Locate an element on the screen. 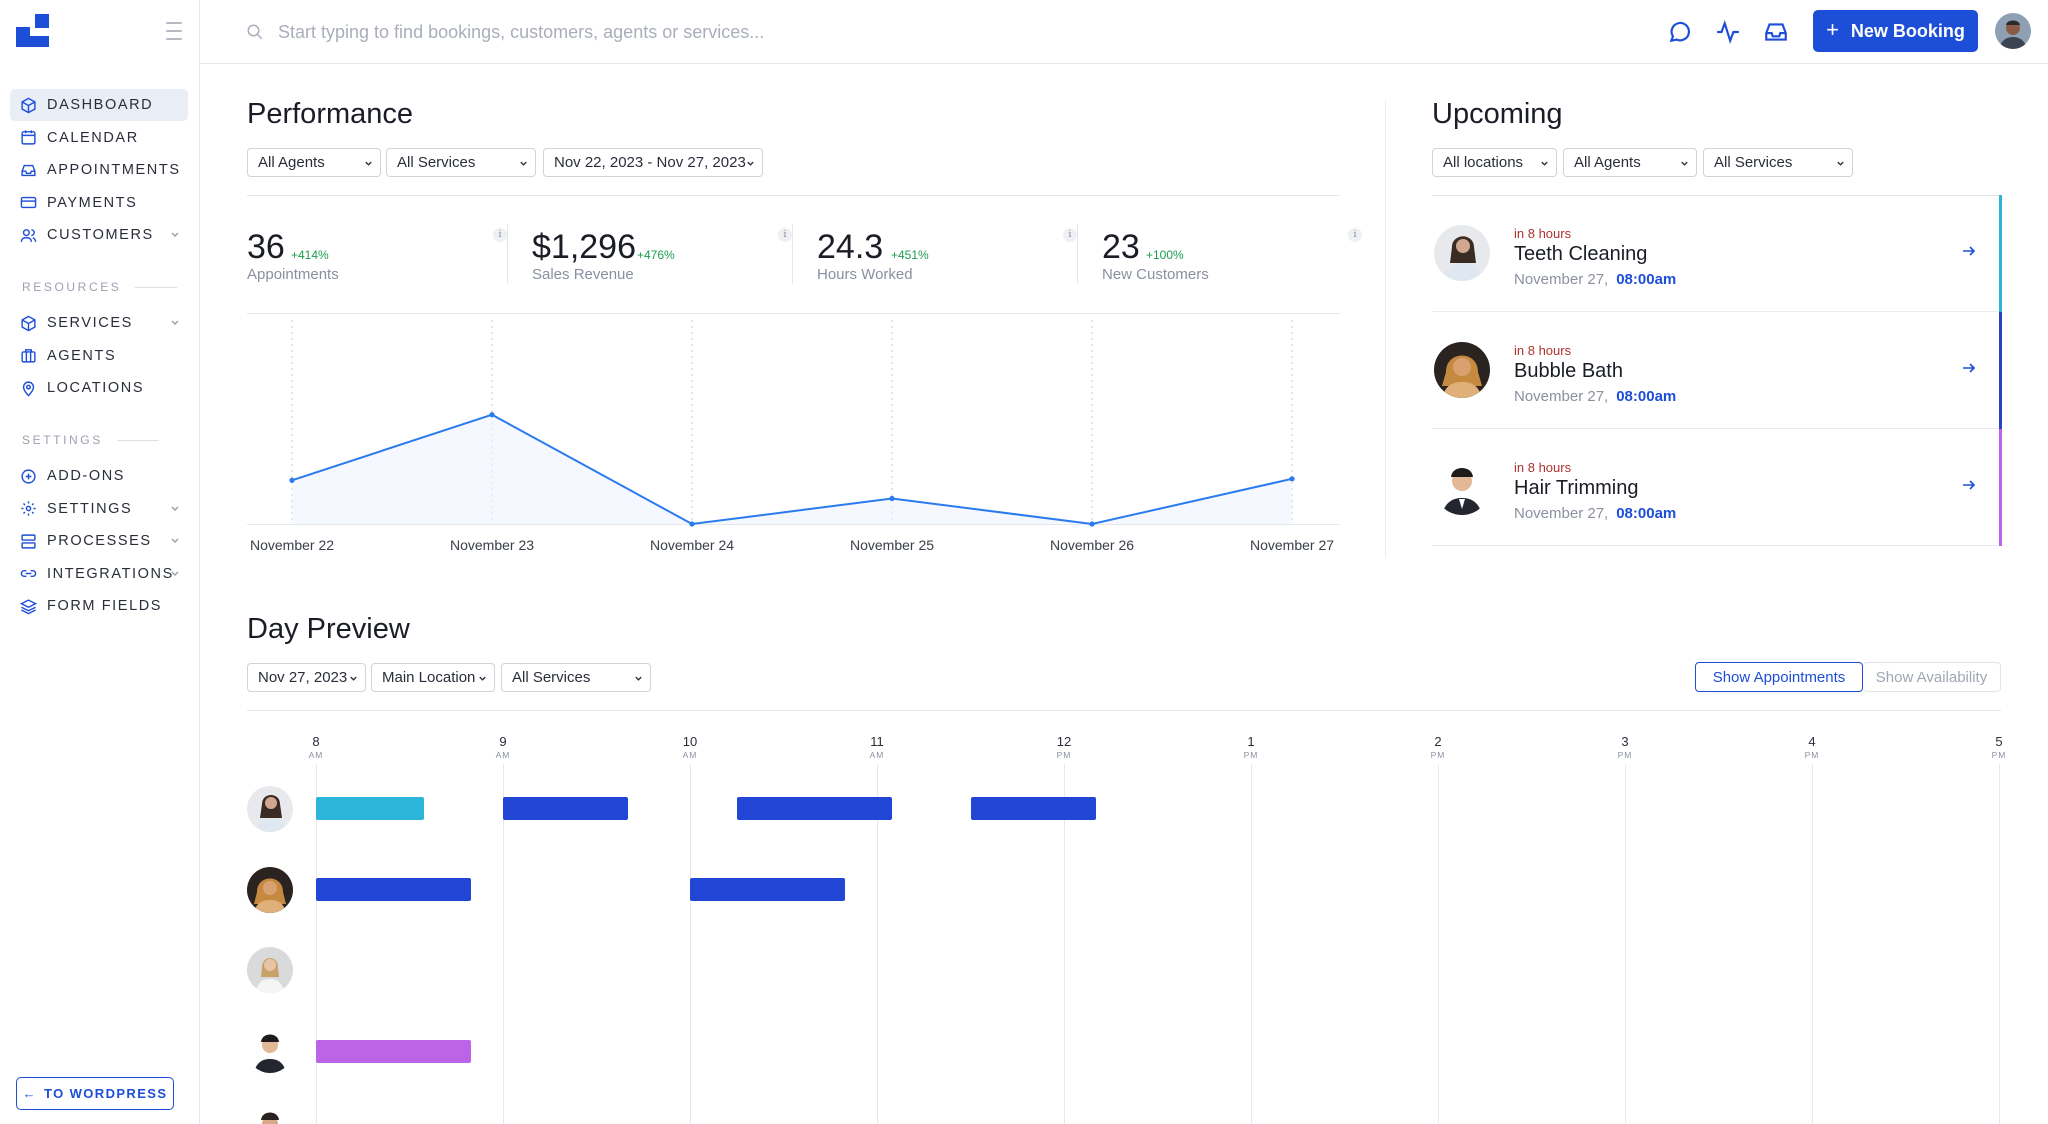  chart-x-tick-label: November 23 is located at coordinates (492, 545).